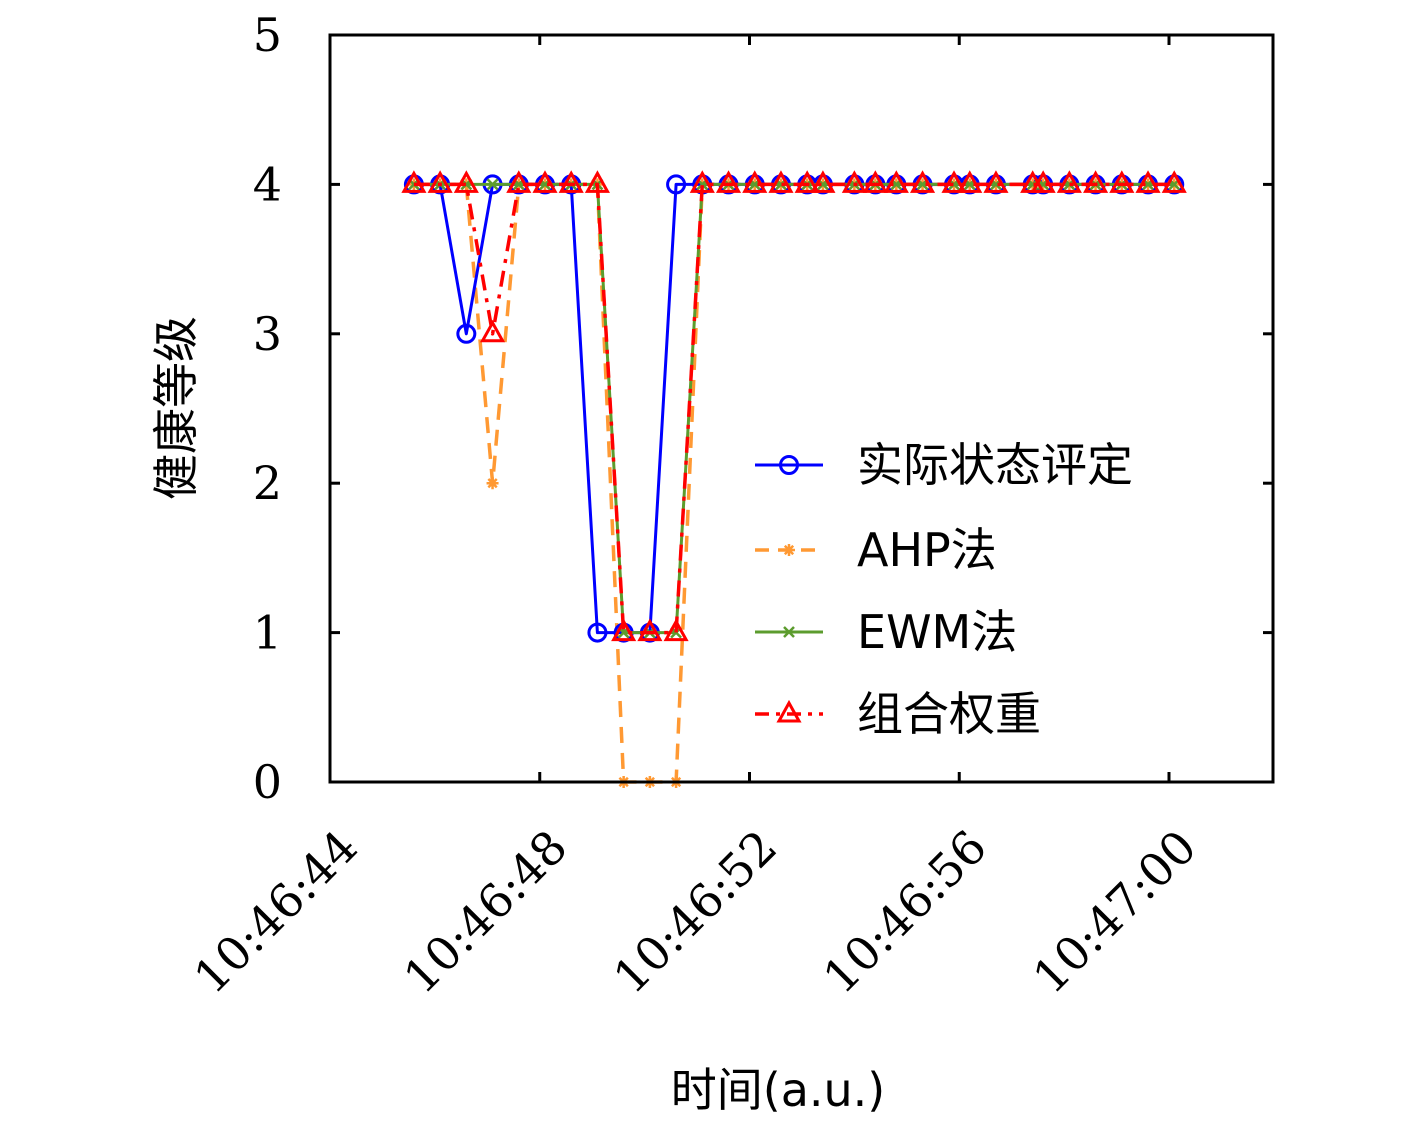 The height and width of the screenshot is (1134, 1417). What do you see at coordinates (1114, 912) in the screenshot?
I see `x-tick-label: 10:47:00` at bounding box center [1114, 912].